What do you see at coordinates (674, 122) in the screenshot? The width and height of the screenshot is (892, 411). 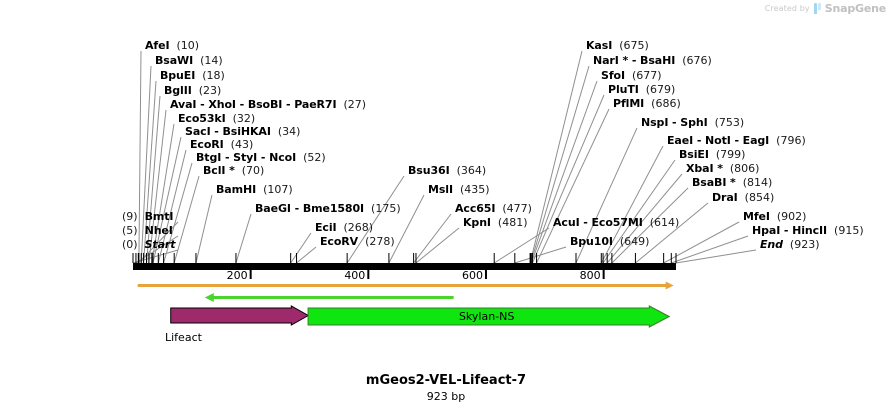 I see `enzyme-name: NspI - SphI` at bounding box center [674, 122].